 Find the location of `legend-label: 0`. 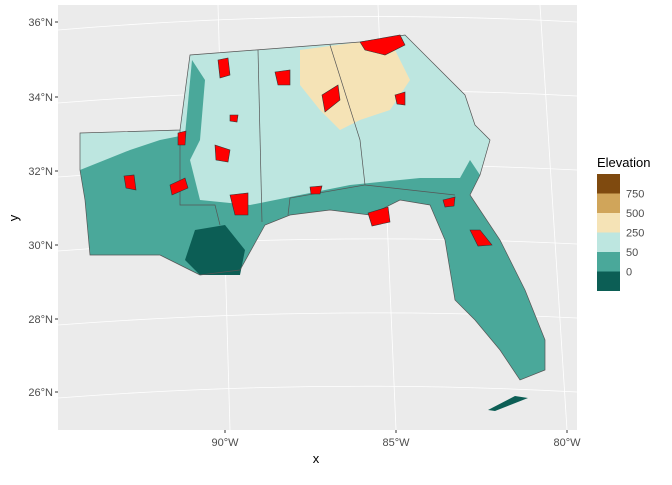

legend-label: 0 is located at coordinates (629, 273).